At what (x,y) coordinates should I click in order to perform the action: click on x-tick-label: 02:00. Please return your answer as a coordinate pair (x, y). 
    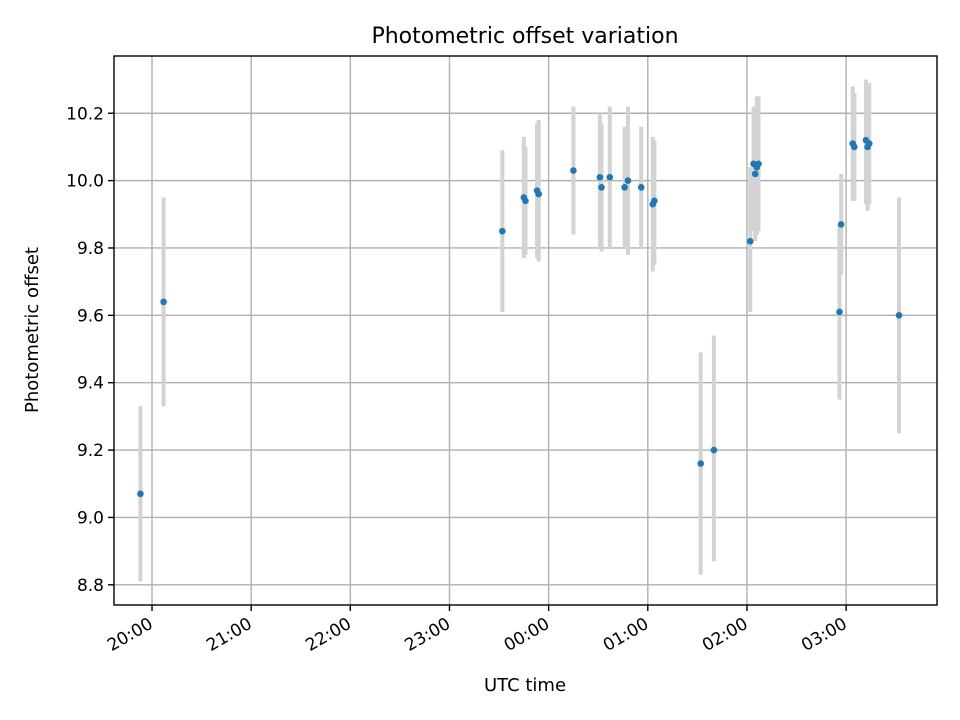
    Looking at the image, I should click on (725, 635).